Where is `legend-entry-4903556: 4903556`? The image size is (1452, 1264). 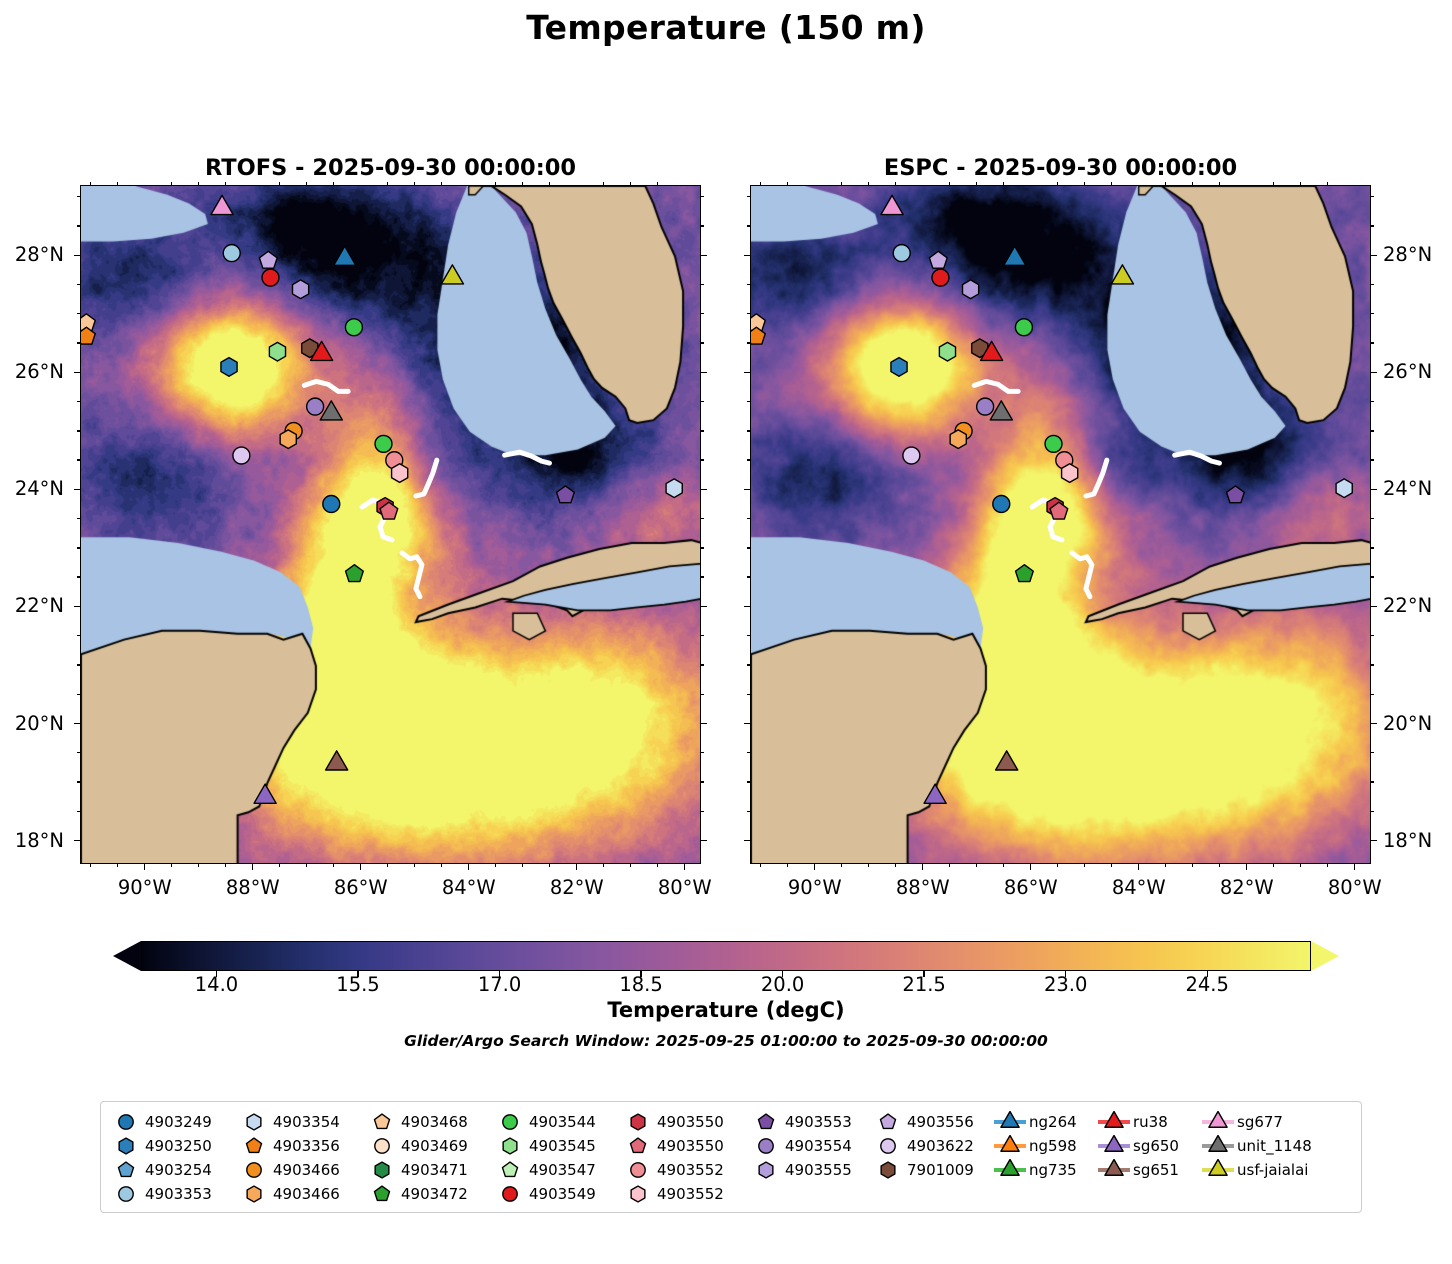 legend-entry-4903556: 4903556 is located at coordinates (932, 1122).